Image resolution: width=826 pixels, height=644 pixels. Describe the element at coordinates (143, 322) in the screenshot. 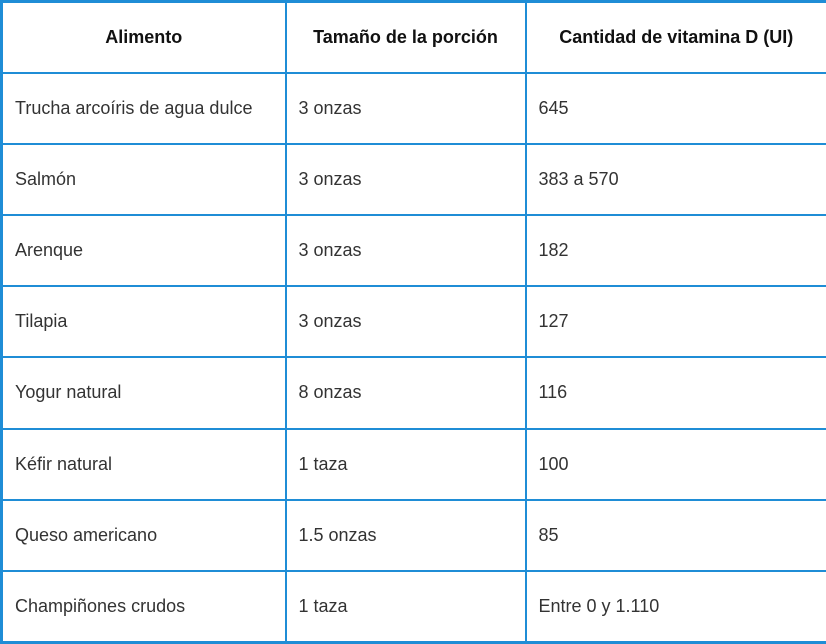

I see `table-cell: Tilapia` at that location.